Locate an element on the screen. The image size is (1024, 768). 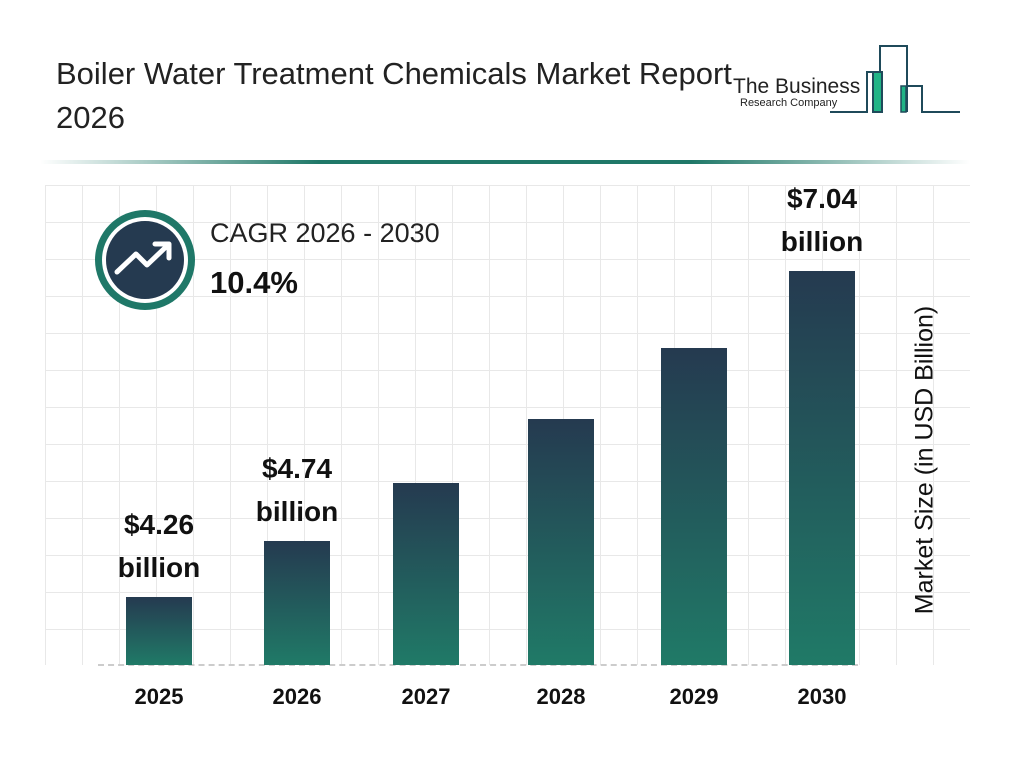
data-label-2025: $4.26 billion is located at coordinates (159, 546).